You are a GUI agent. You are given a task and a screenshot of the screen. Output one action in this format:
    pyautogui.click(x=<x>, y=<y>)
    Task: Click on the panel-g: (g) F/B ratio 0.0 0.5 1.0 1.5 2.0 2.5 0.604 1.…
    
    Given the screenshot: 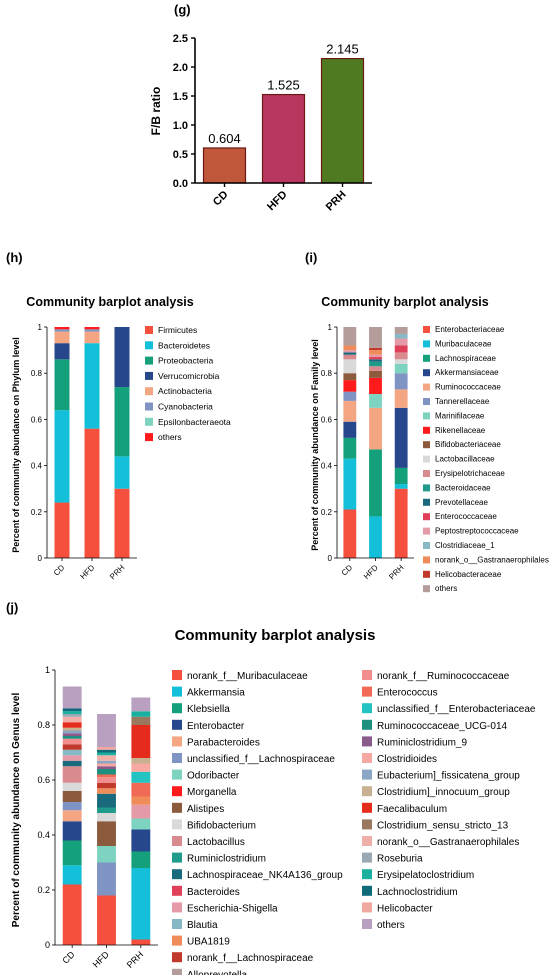 What is the action you would take?
    pyautogui.click(x=260, y=108)
    